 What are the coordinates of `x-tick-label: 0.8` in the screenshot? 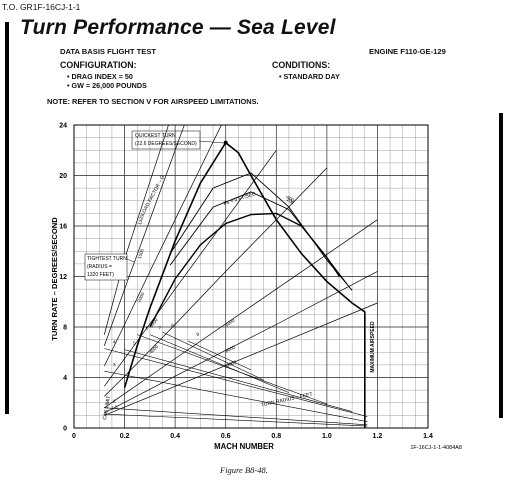 It's located at (276, 436).